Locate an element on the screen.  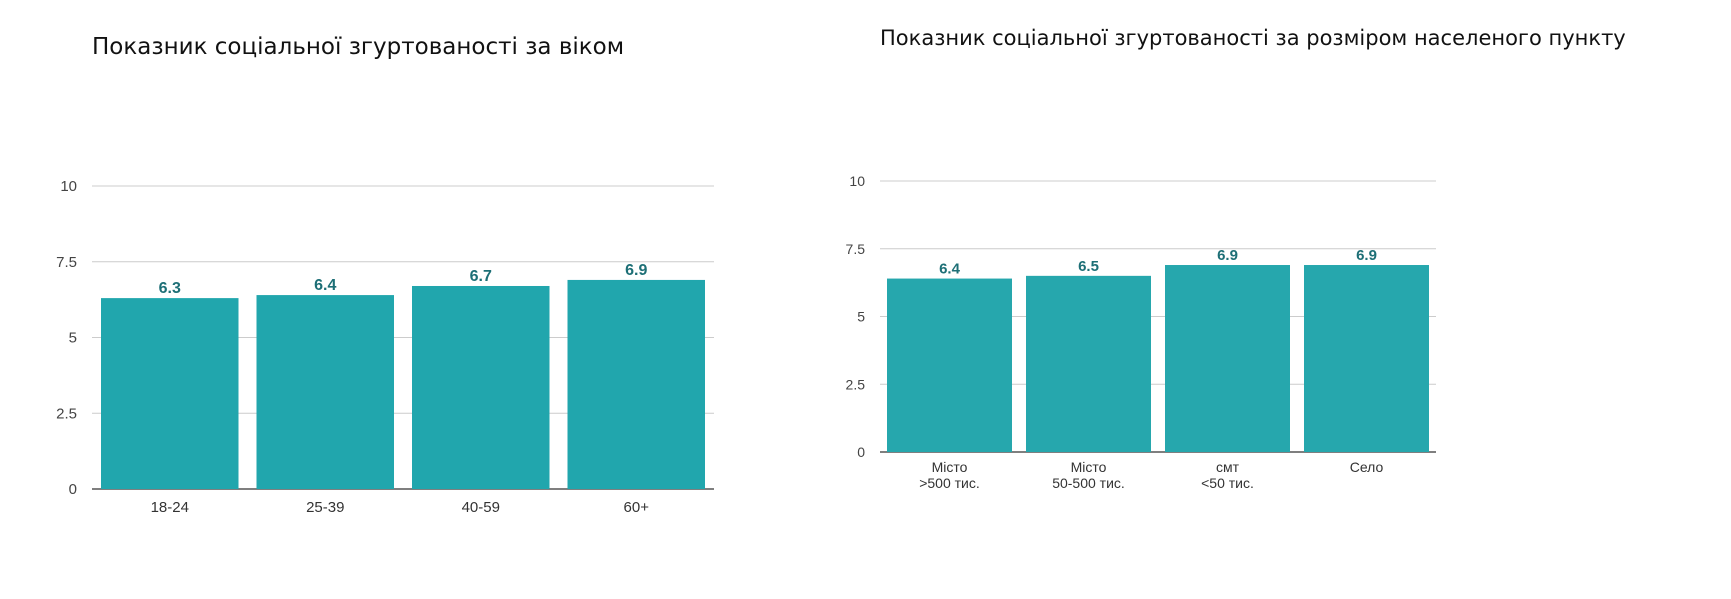
category-label-size-1-0: Місто is located at coordinates (1089, 467).